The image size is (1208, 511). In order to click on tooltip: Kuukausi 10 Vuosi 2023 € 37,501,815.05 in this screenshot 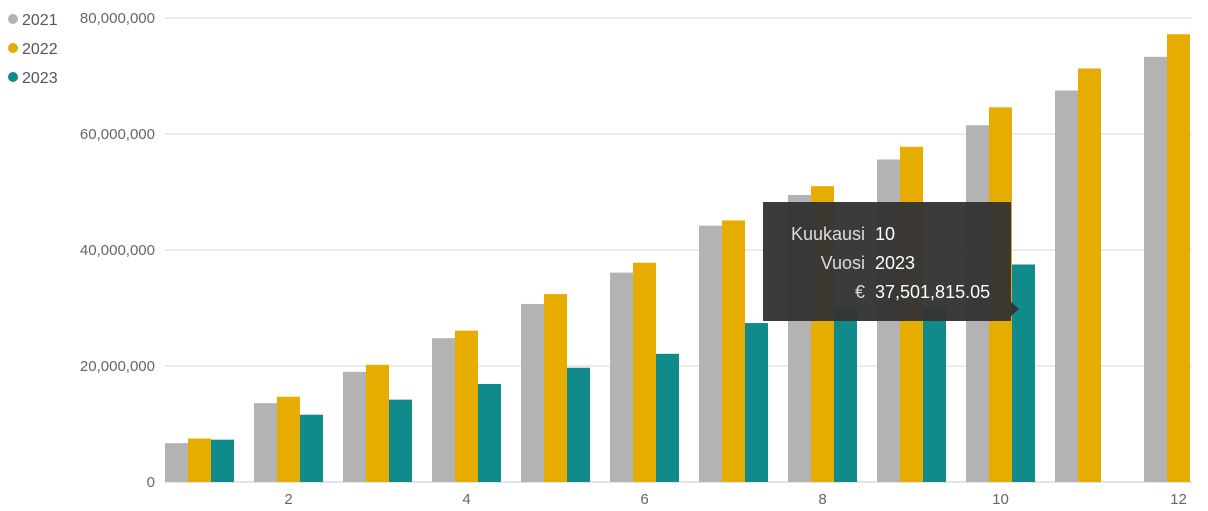, I will do `click(891, 261)`.